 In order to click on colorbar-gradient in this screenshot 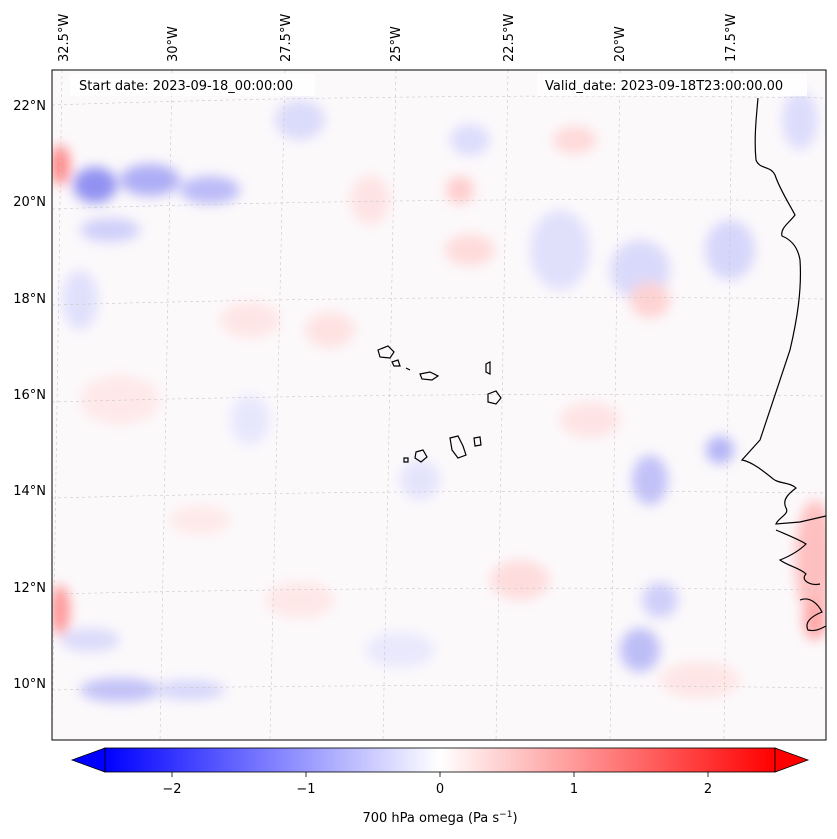, I will do `click(440, 760)`.